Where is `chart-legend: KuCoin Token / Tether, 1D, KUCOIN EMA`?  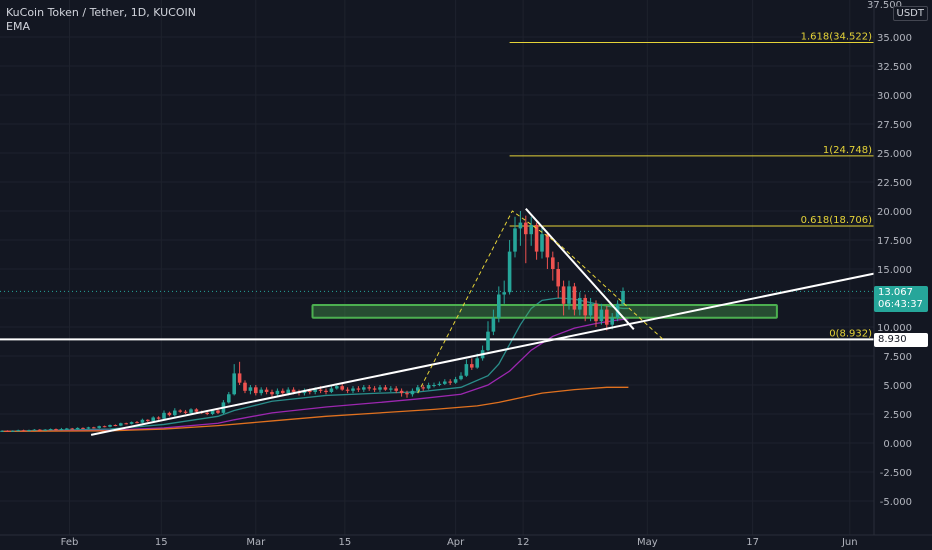 chart-legend: KuCoin Token / Tether, 1D, KUCOIN EMA is located at coordinates (101, 20).